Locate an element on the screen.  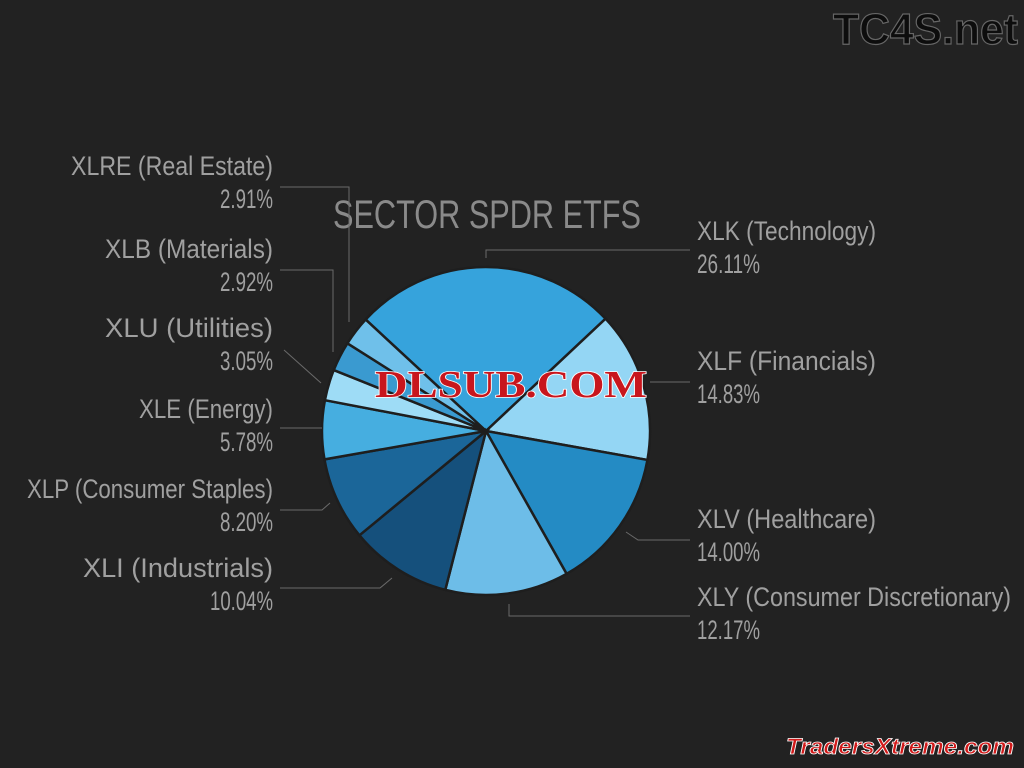
chart-title: SECTOR SPDR ETFS is located at coordinates (487, 215).